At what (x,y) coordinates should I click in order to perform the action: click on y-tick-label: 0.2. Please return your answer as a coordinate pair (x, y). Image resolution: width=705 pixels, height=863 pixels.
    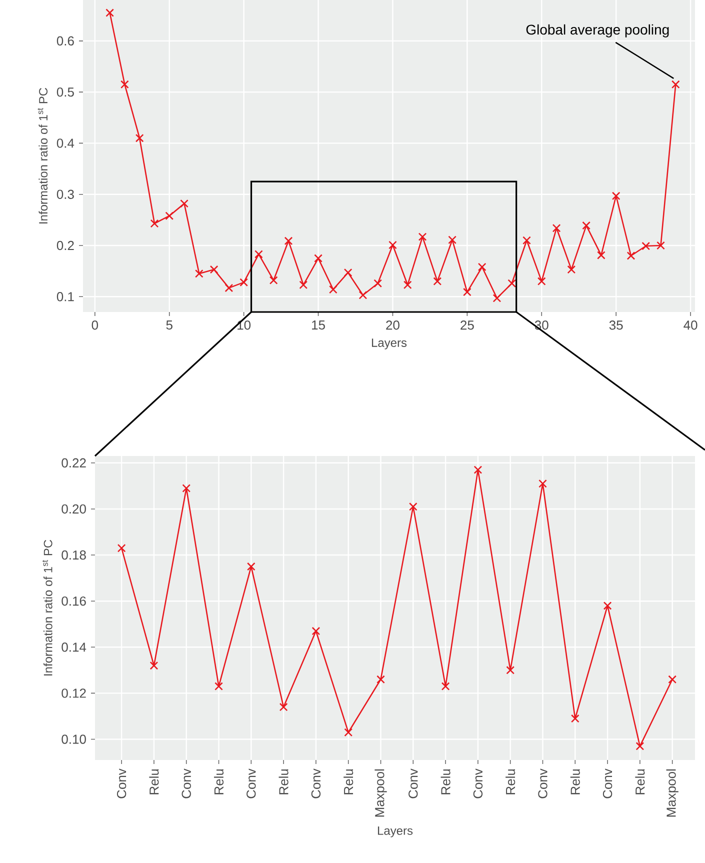
    Looking at the image, I should click on (65, 245).